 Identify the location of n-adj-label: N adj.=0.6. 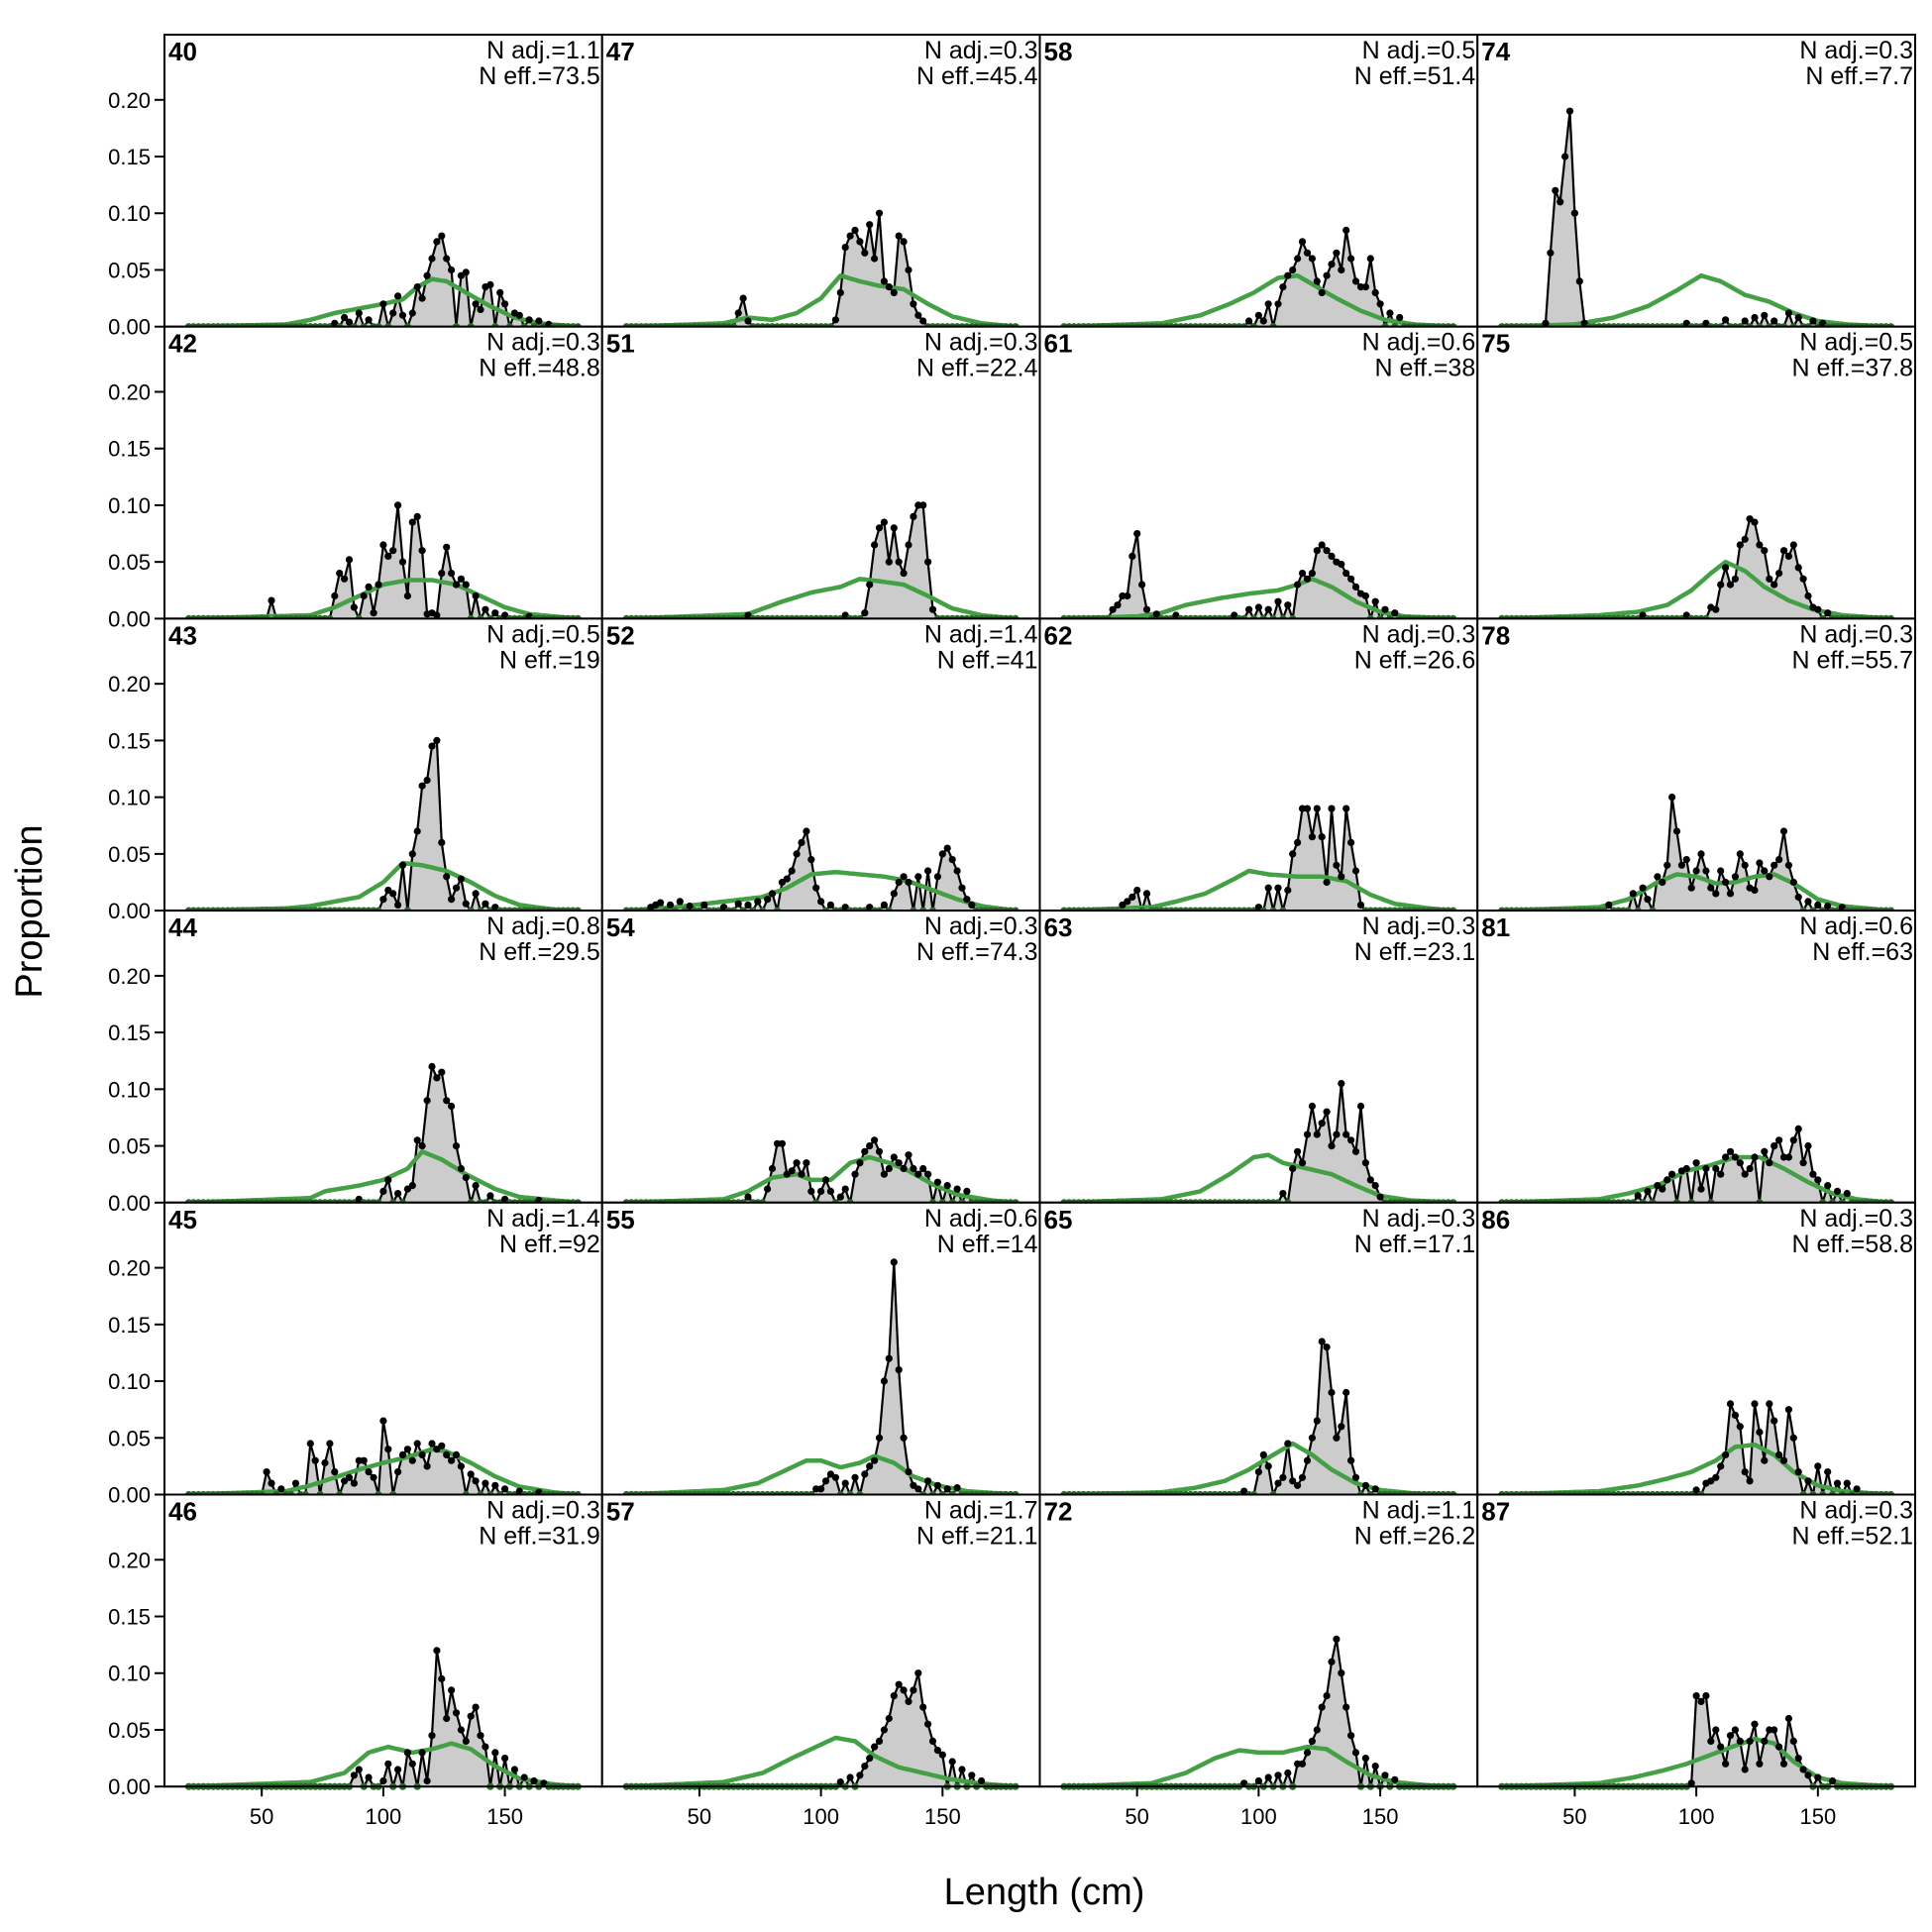
(1856, 926).